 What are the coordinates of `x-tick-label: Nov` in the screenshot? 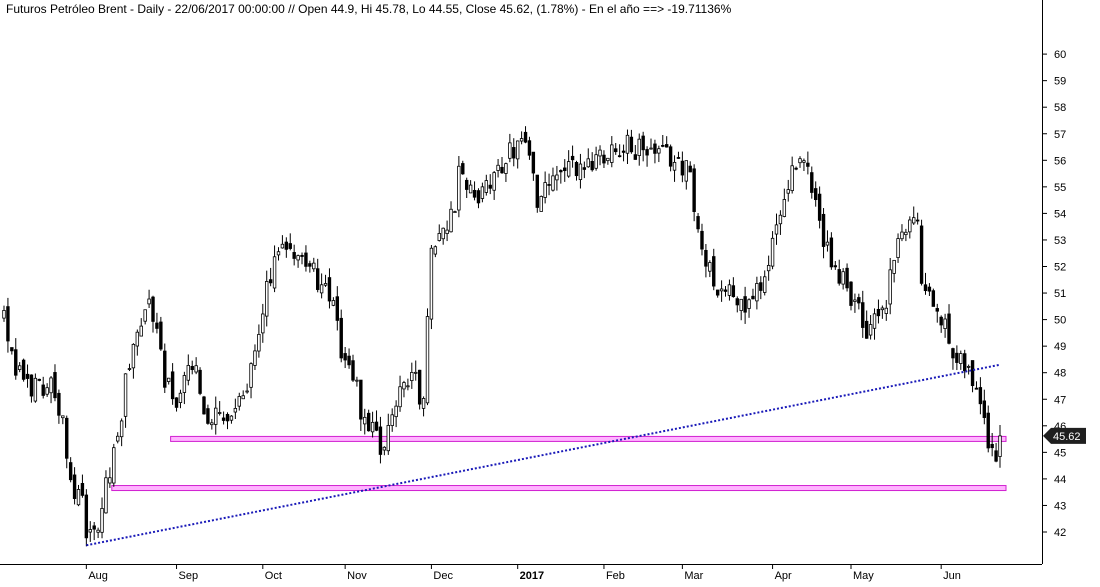 It's located at (357, 576).